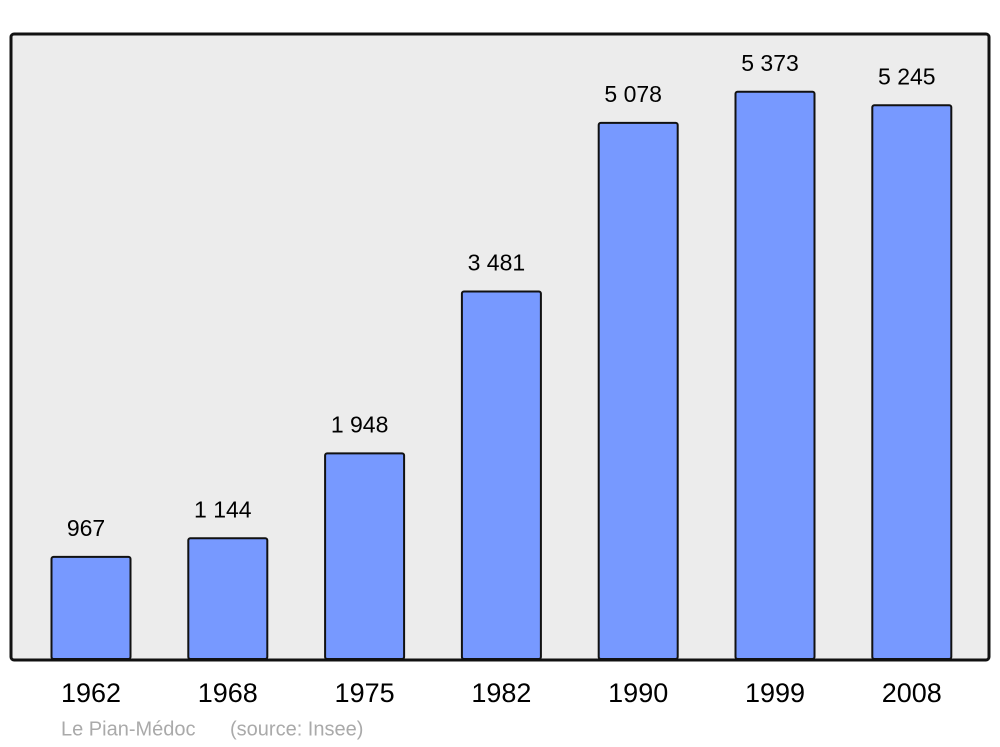 The width and height of the screenshot is (1000, 747). What do you see at coordinates (912, 693) in the screenshot?
I see `x-tick-label: 2008` at bounding box center [912, 693].